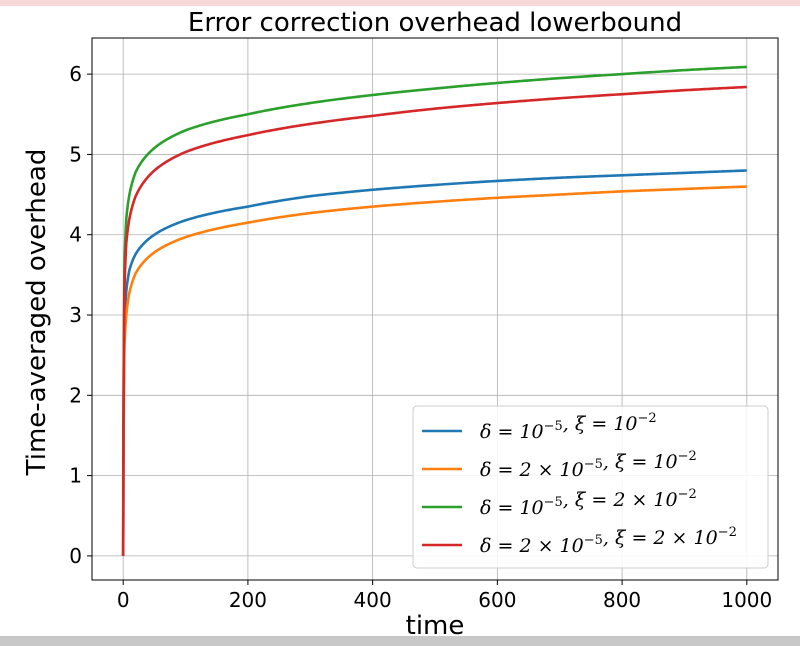  What do you see at coordinates (75, 476) in the screenshot?
I see `y-tick-label: 1` at bounding box center [75, 476].